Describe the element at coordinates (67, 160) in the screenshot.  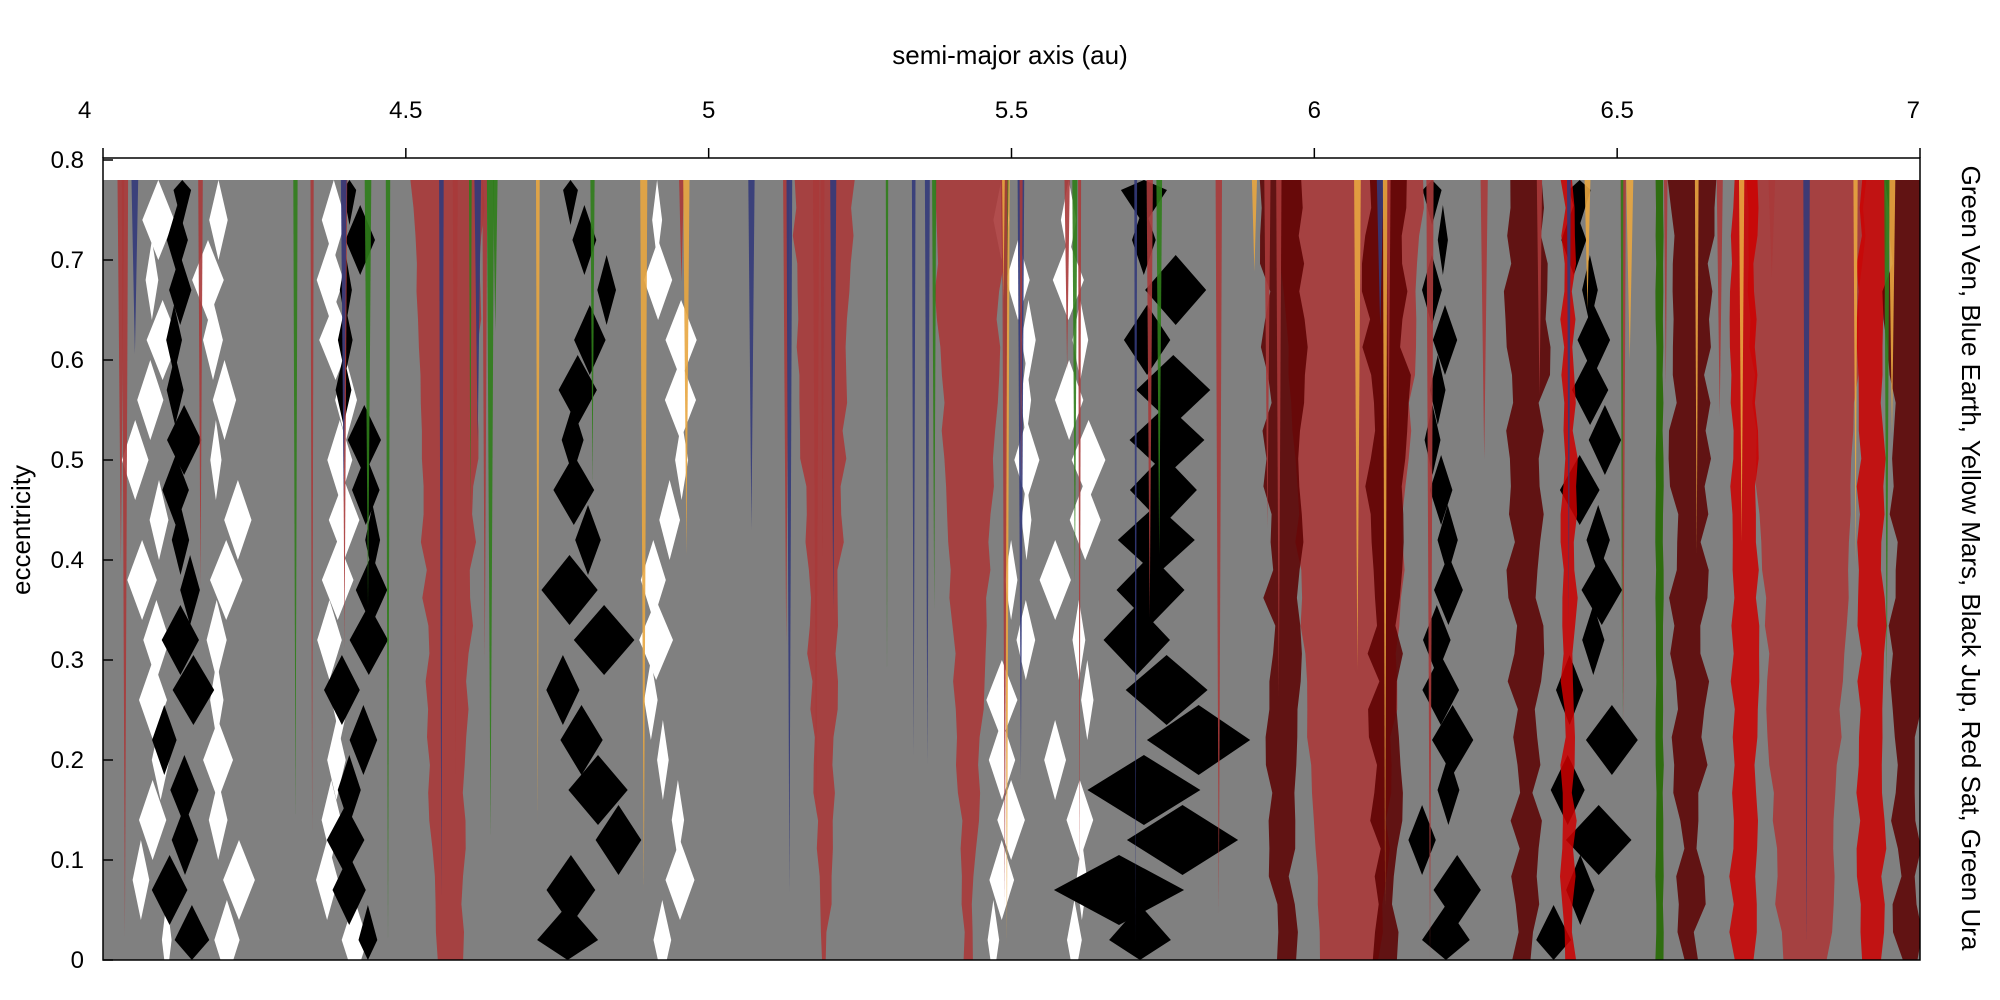
I see `y-tick-label: 0.8` at that location.